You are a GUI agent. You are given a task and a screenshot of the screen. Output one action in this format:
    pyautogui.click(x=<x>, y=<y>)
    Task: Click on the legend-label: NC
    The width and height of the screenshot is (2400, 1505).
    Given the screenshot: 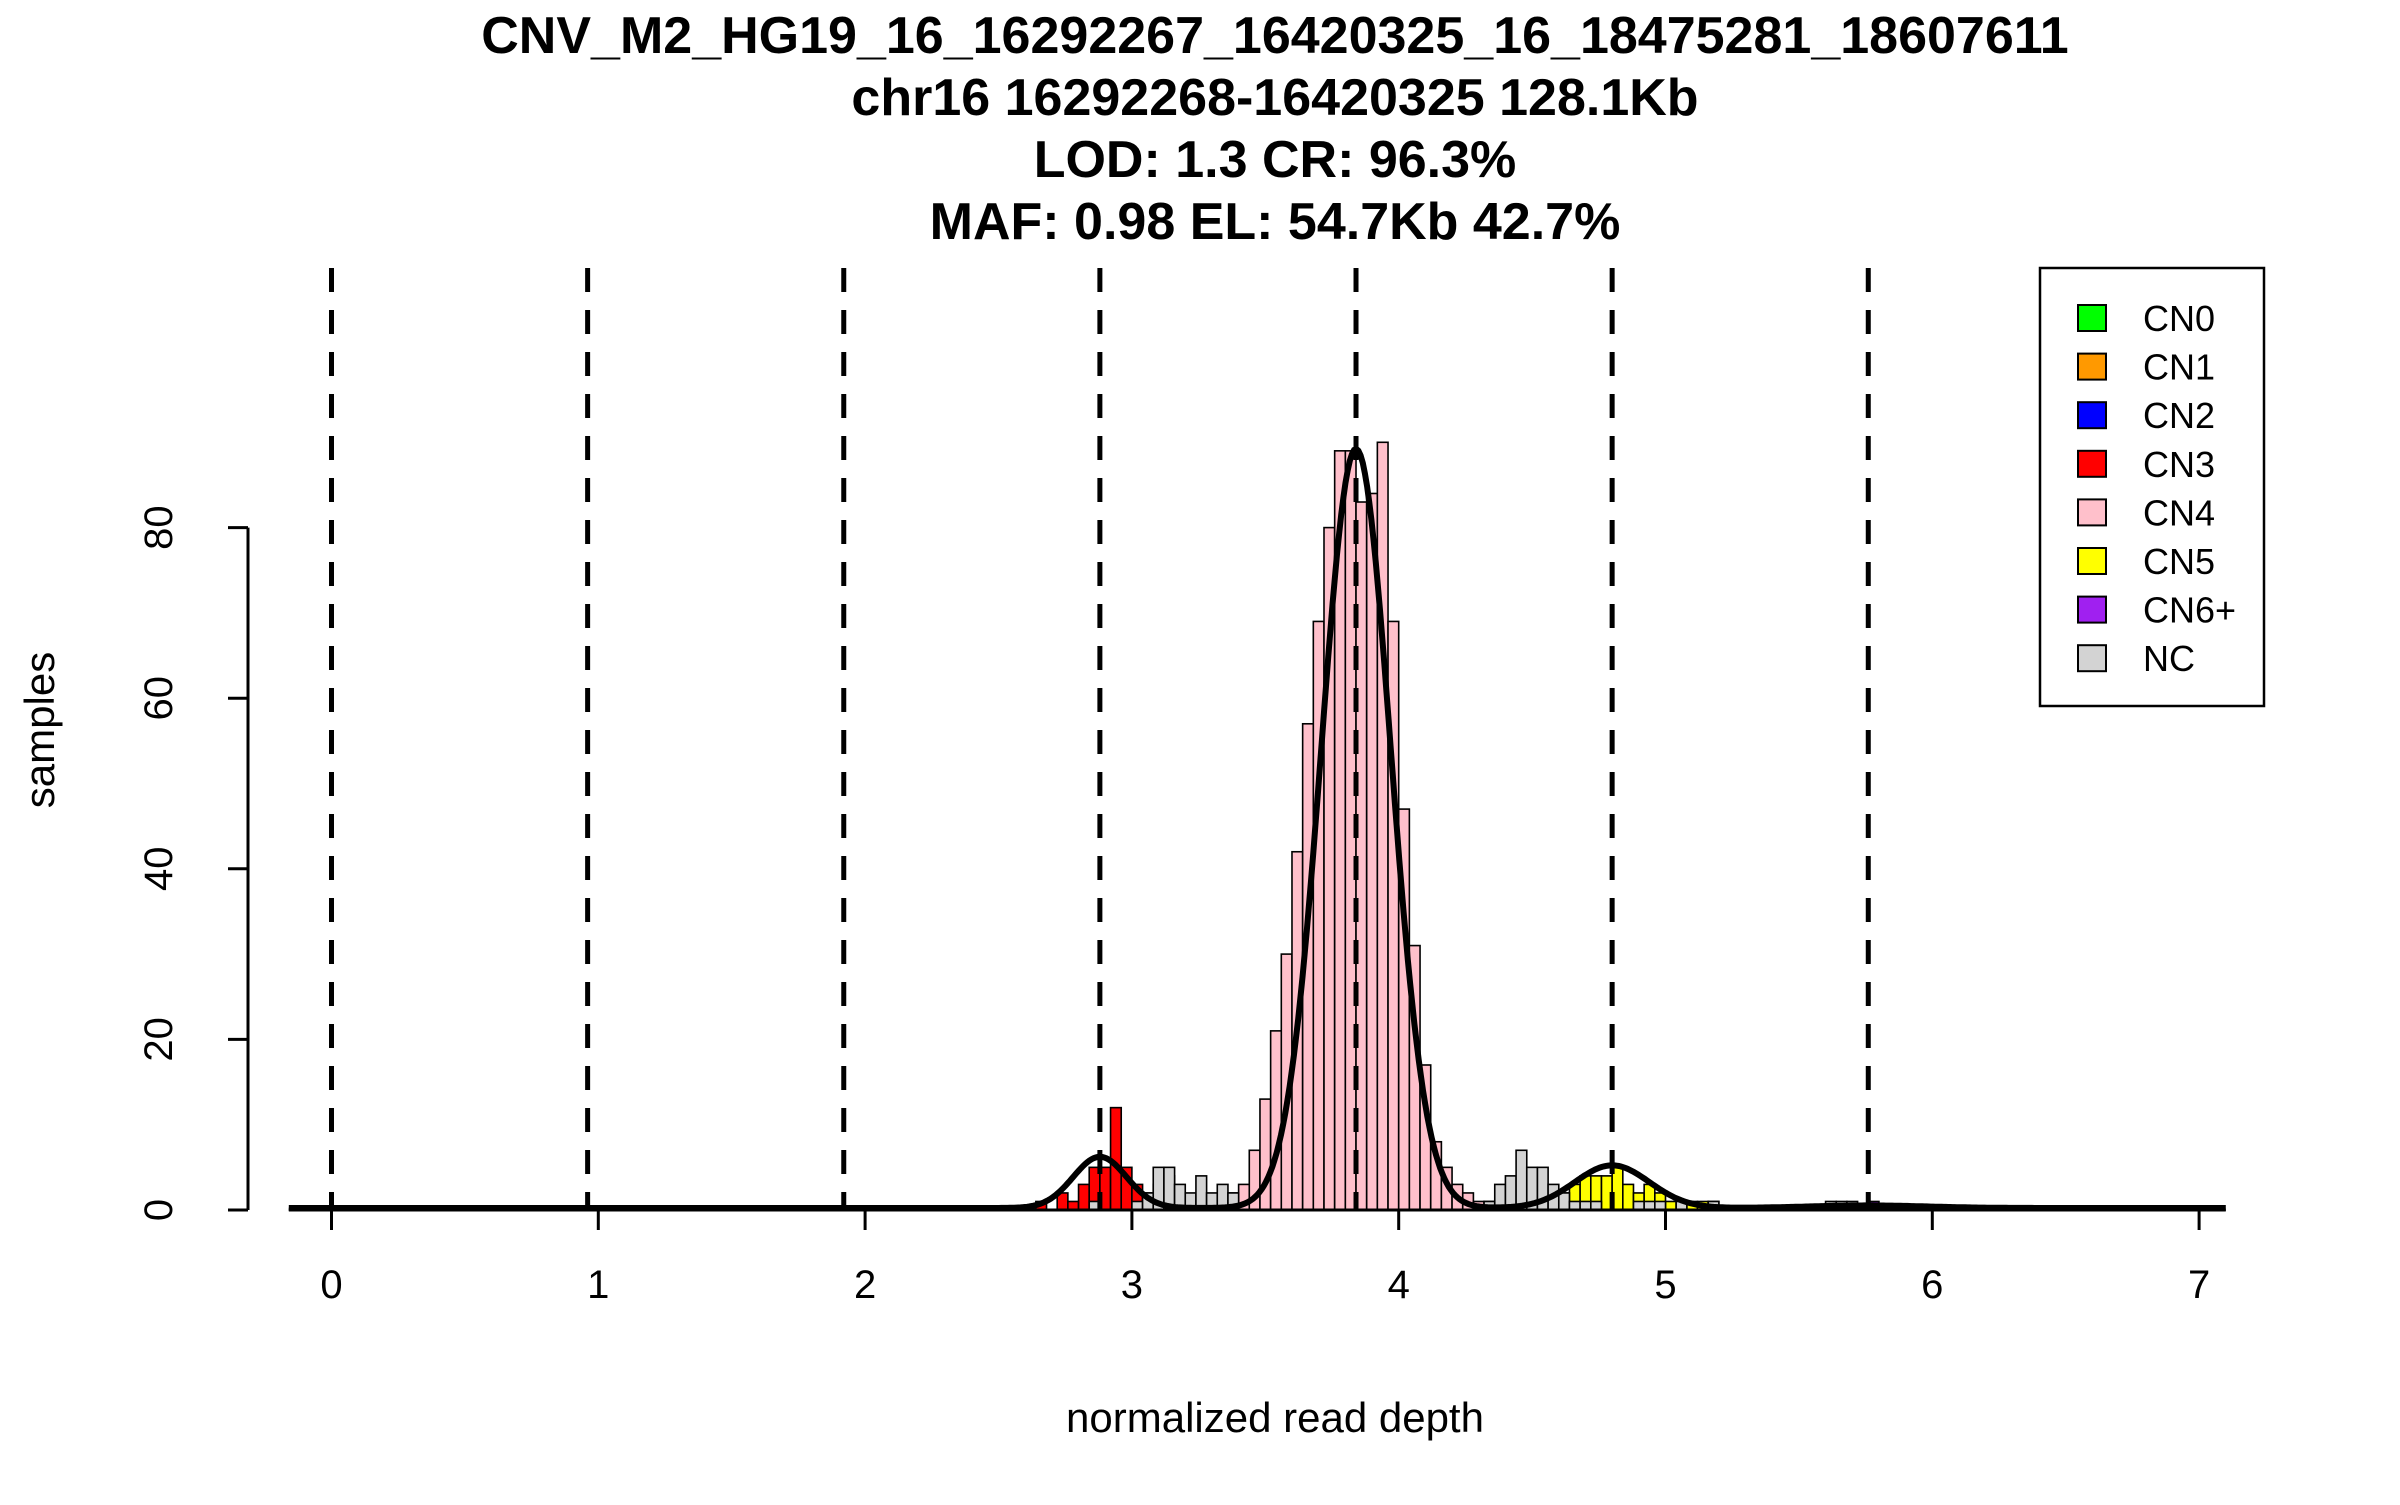 What is the action you would take?
    pyautogui.click(x=2169, y=658)
    